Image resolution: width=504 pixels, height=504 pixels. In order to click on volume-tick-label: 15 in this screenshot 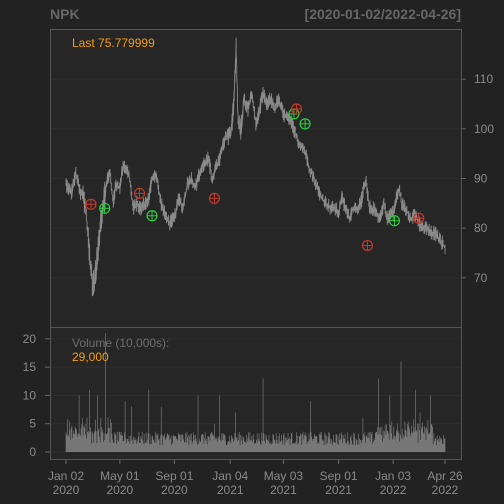, I will do `click(30, 367)`.